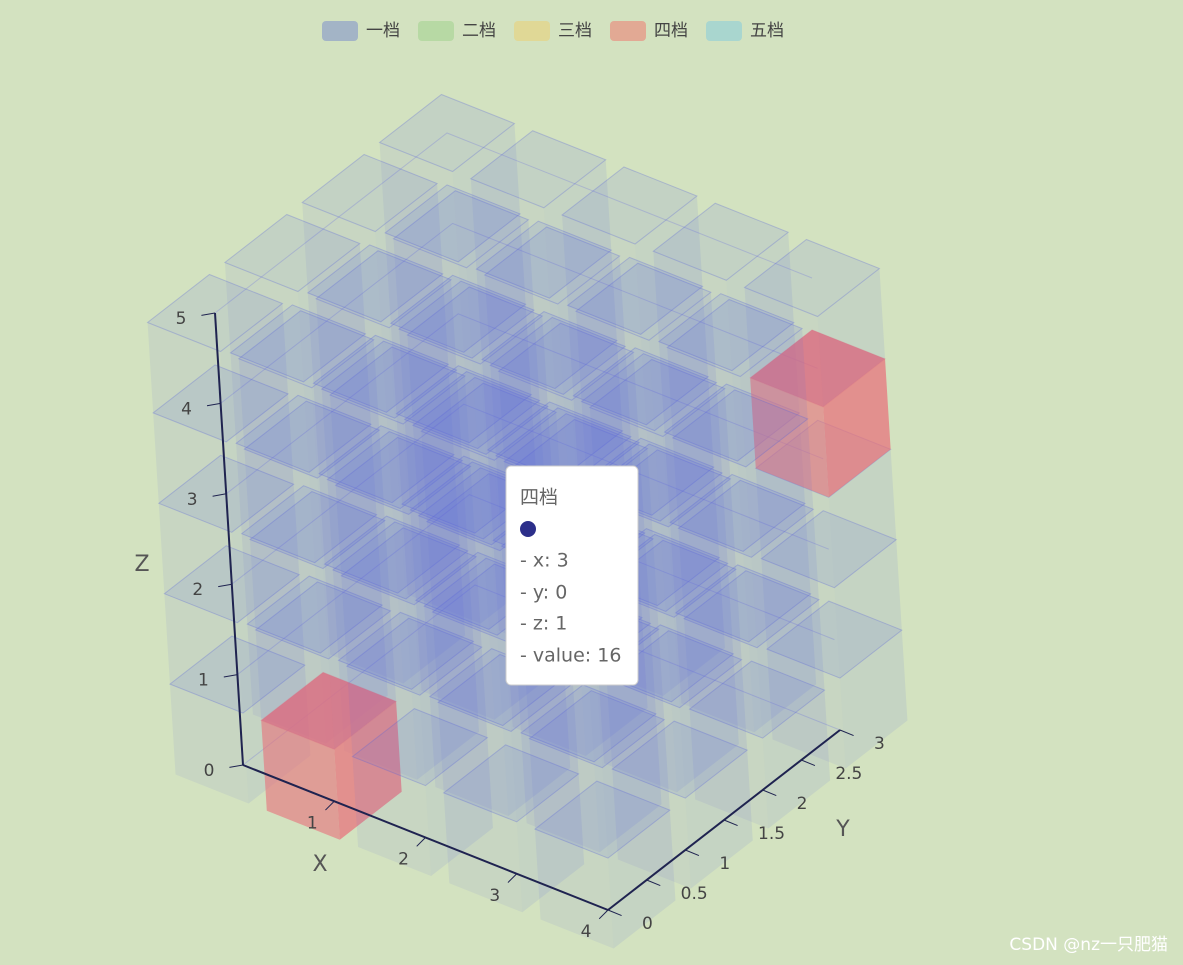  I want to click on z-tick-label: 3, so click(192, 500).